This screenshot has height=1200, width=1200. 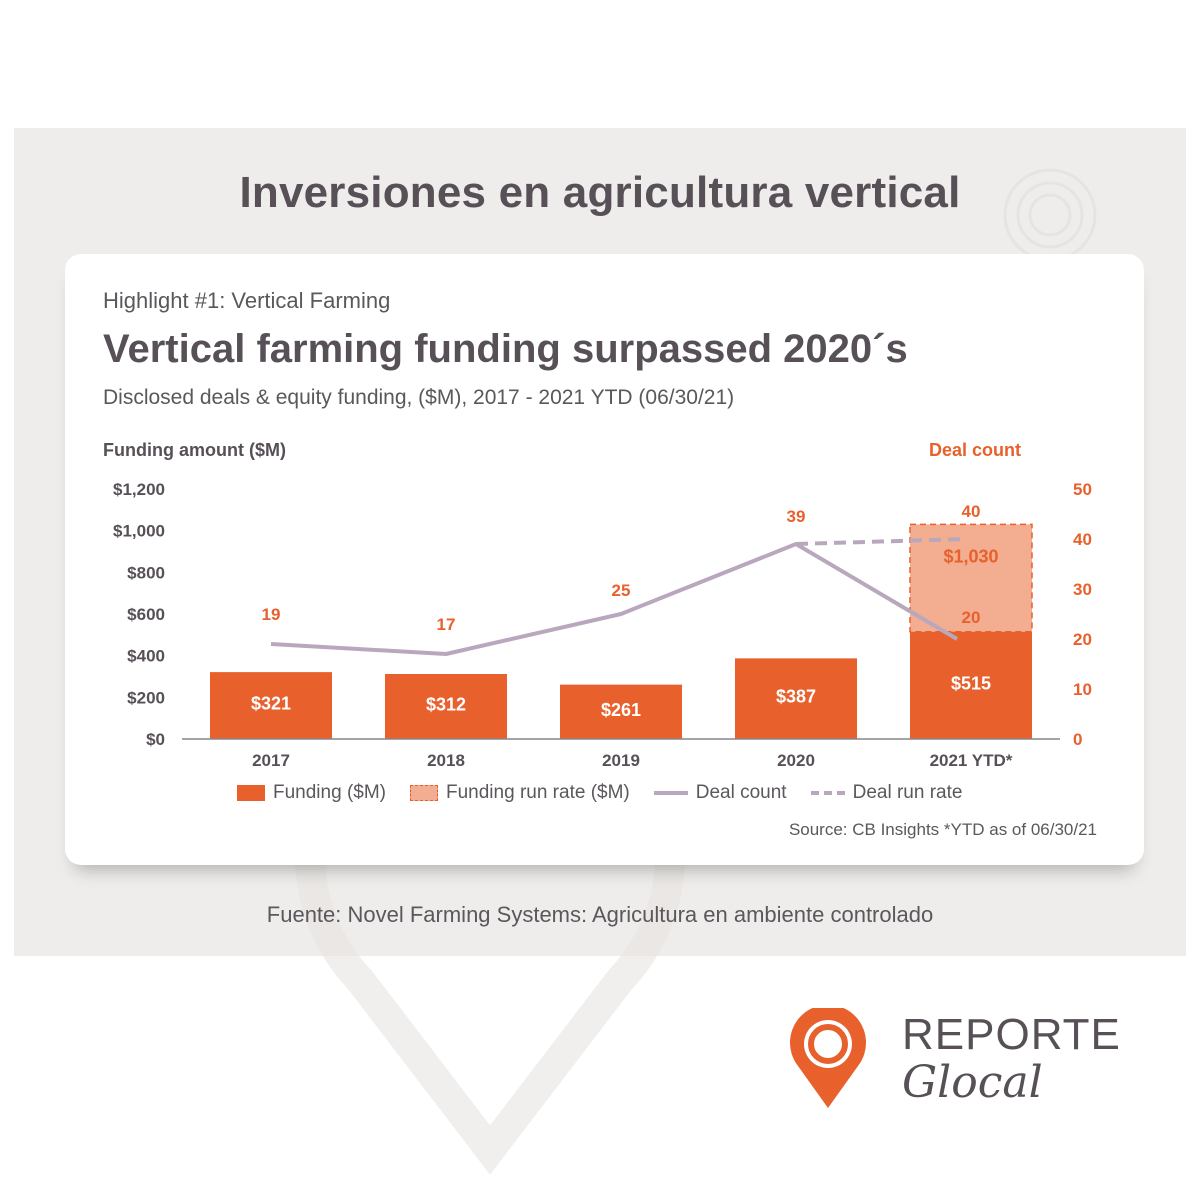 What do you see at coordinates (1082, 589) in the screenshot?
I see `y2-tick-label: 30` at bounding box center [1082, 589].